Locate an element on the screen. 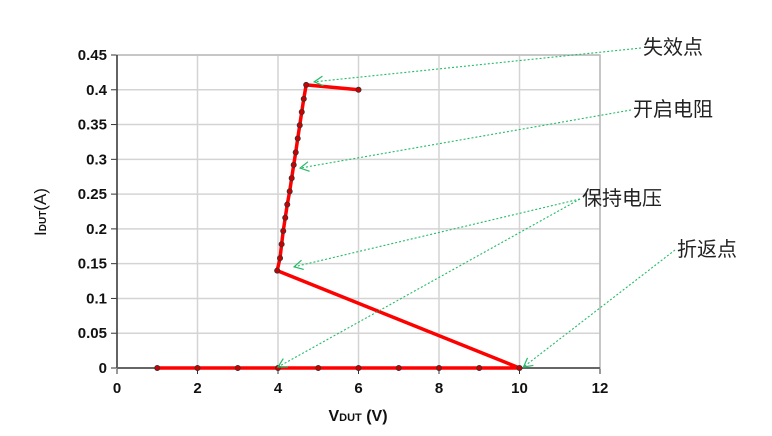 This screenshot has width=772, height=436. y-tick-label: 0 is located at coordinates (103, 368).